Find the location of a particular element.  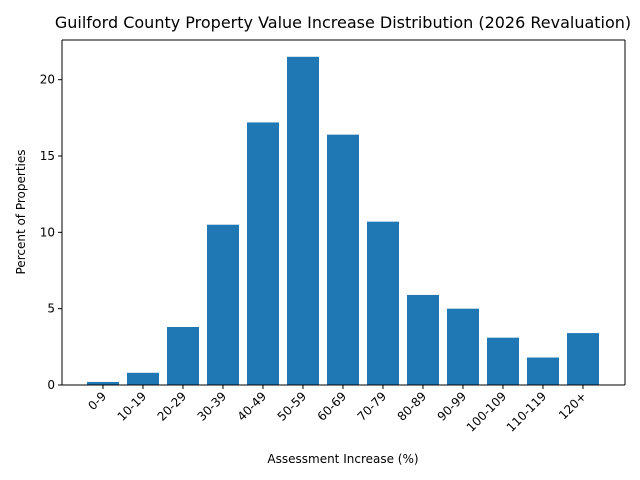

bar-120+ is located at coordinates (583, 359).